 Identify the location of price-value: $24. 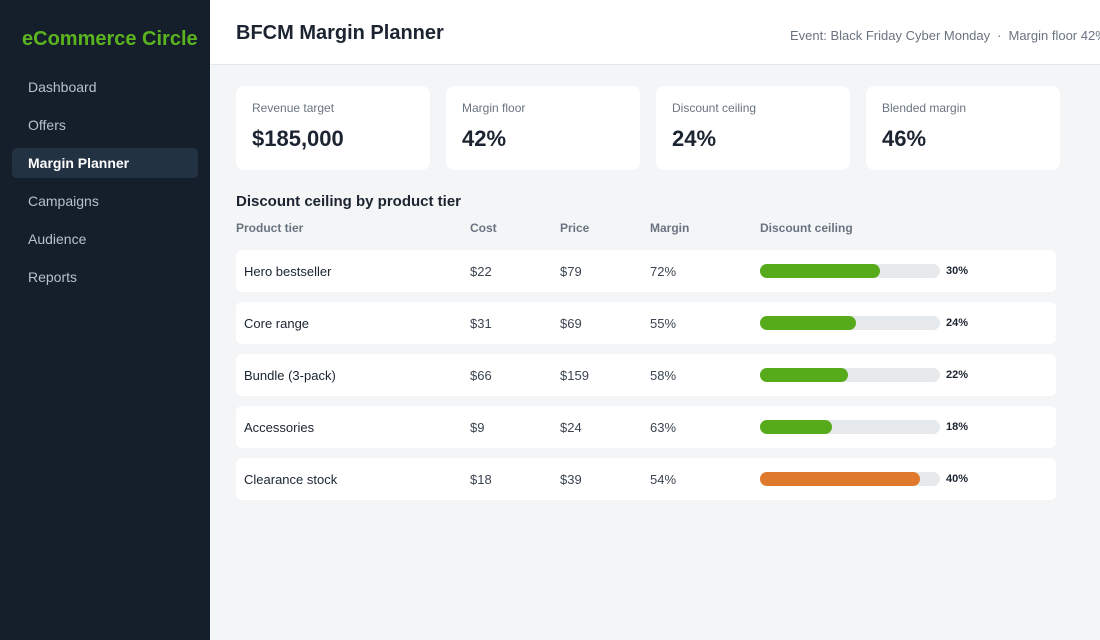
(571, 427).